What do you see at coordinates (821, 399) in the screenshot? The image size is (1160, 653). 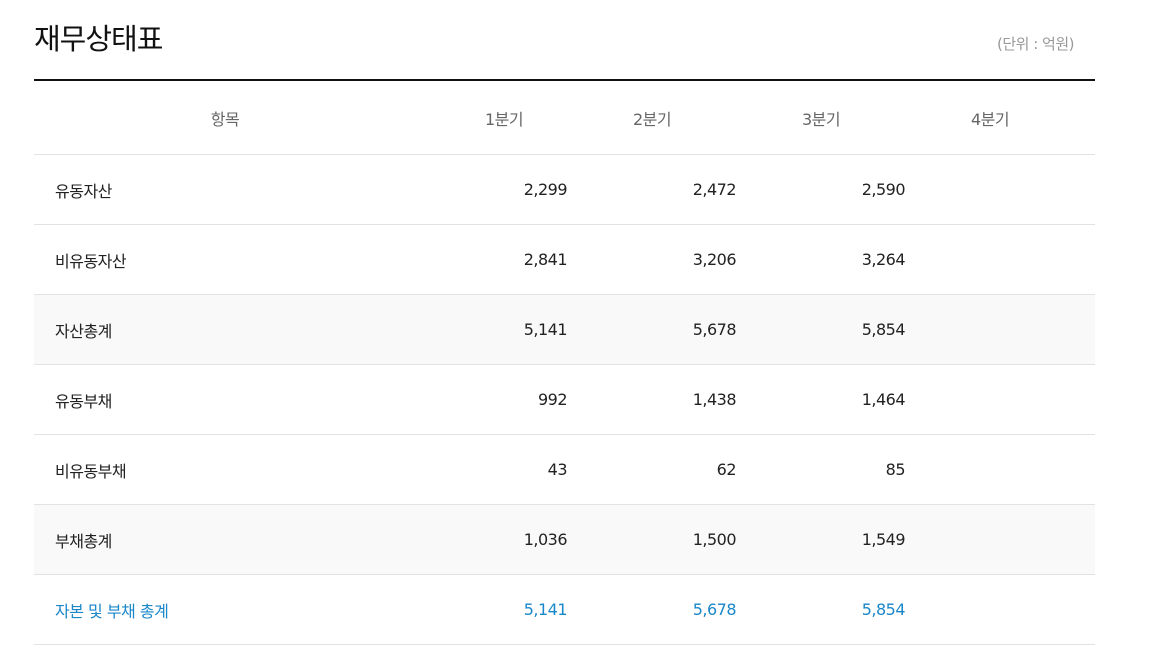 I see `cell-q3: 1,464` at bounding box center [821, 399].